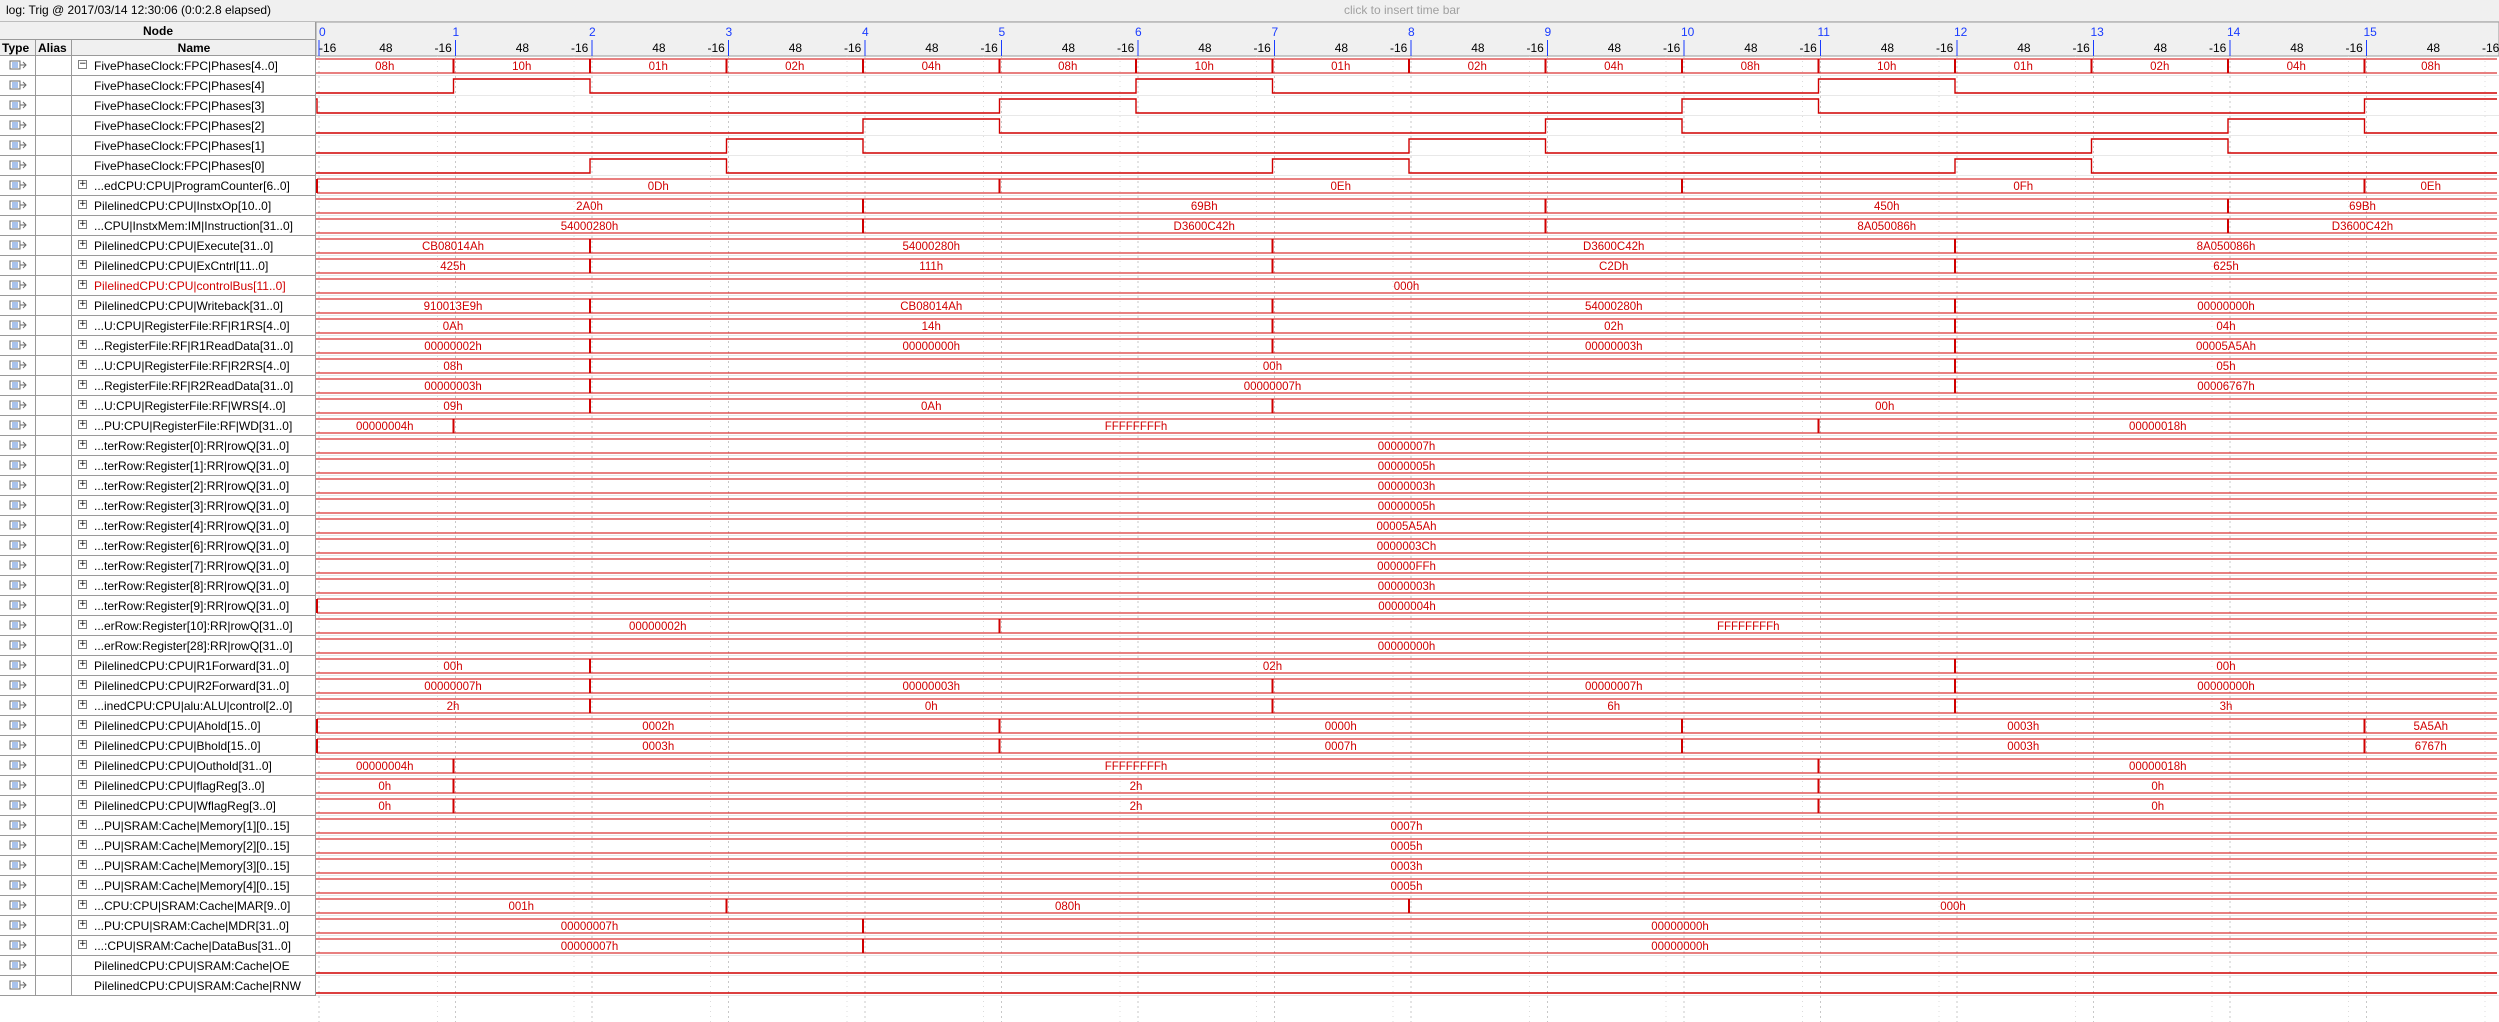  What do you see at coordinates (158, 146) in the screenshot?
I see `signal-row: FivePhaseClock:FPC|Phases[1]` at bounding box center [158, 146].